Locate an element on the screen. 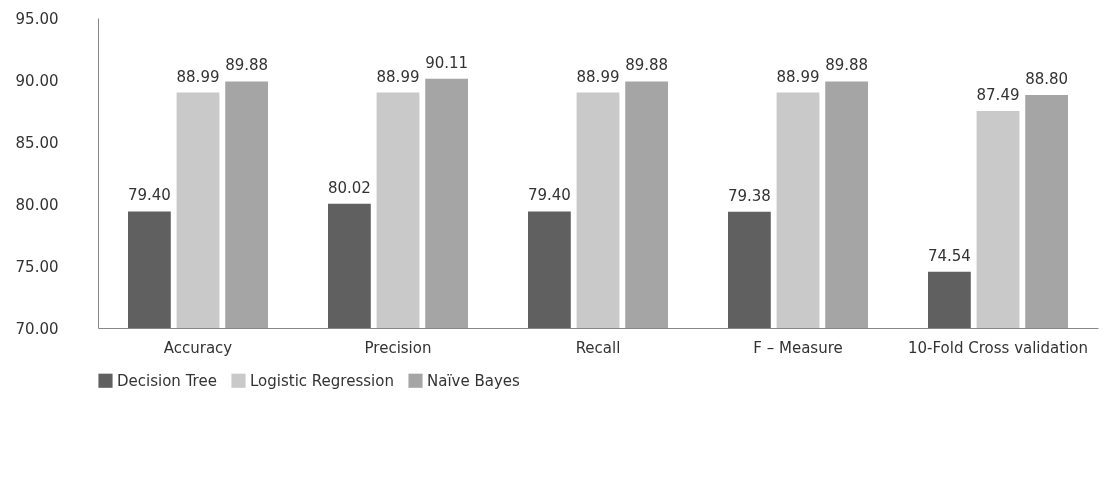 The width and height of the screenshot is (1120, 486). y-tick-label: 85.00 is located at coordinates (37, 142).